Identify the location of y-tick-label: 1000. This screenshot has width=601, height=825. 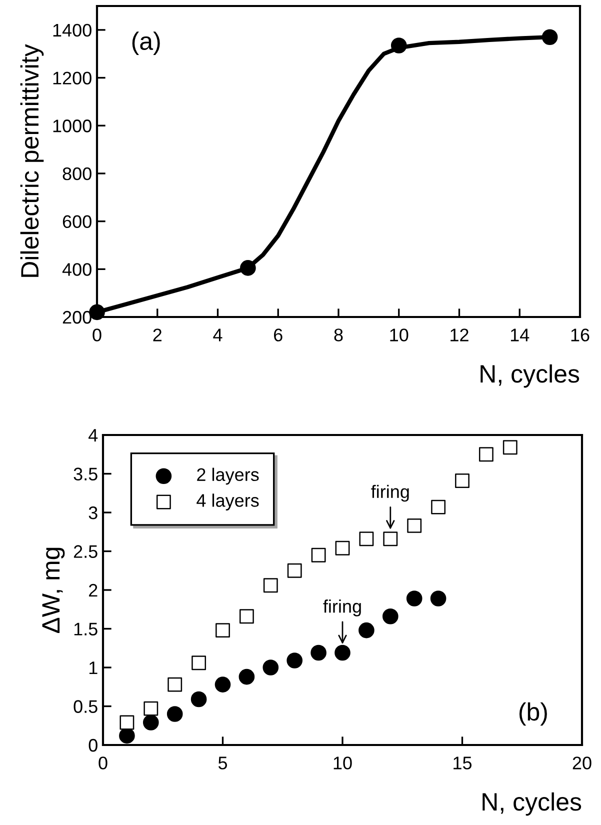
(72, 126).